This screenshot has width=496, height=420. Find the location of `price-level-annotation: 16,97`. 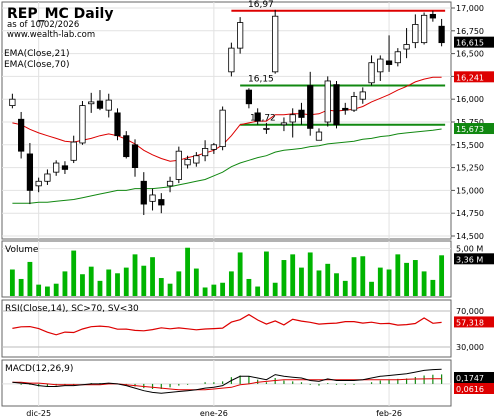

price-level-annotation: 16,97 is located at coordinates (261, 5).